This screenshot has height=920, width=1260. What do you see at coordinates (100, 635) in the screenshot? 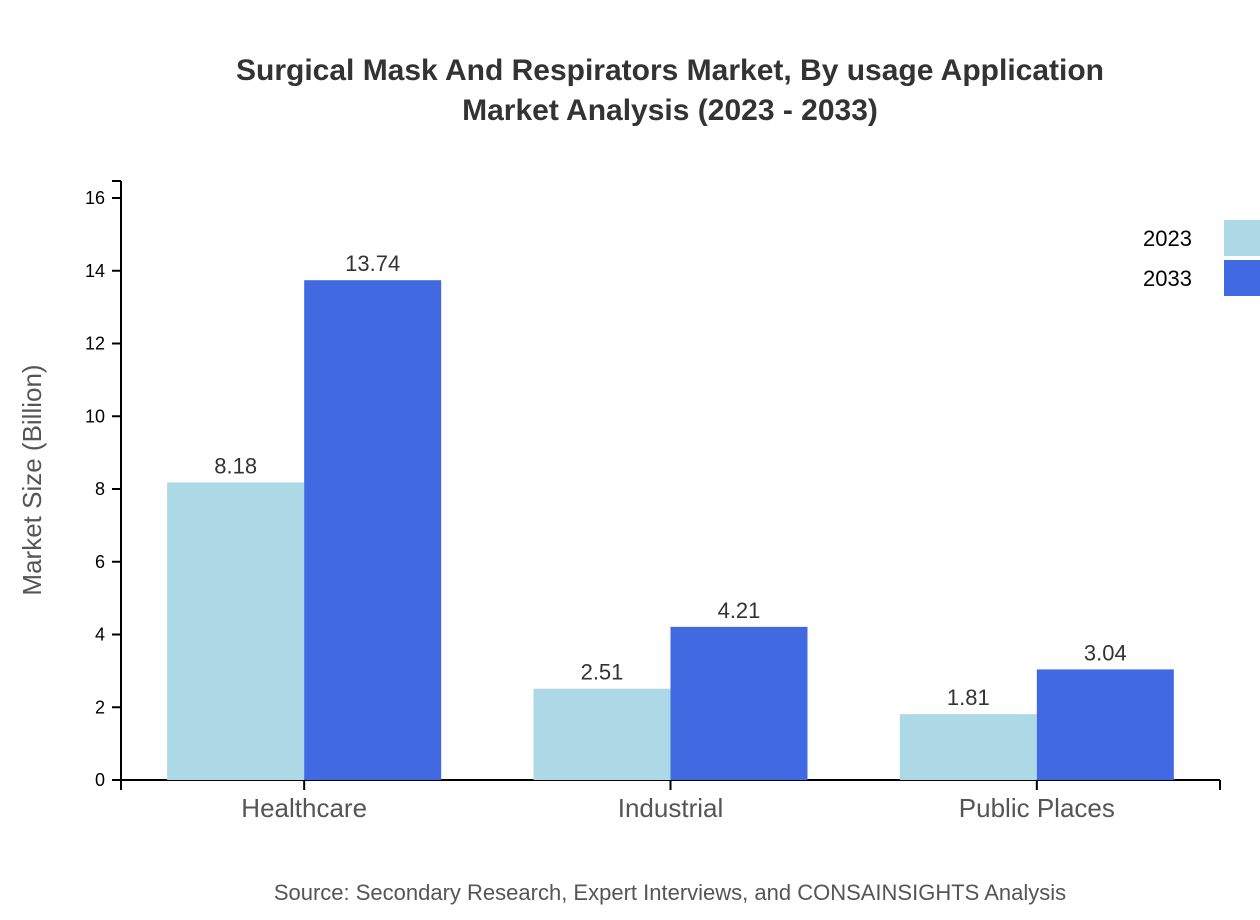
I see `y-tick-label: 4` at bounding box center [100, 635].